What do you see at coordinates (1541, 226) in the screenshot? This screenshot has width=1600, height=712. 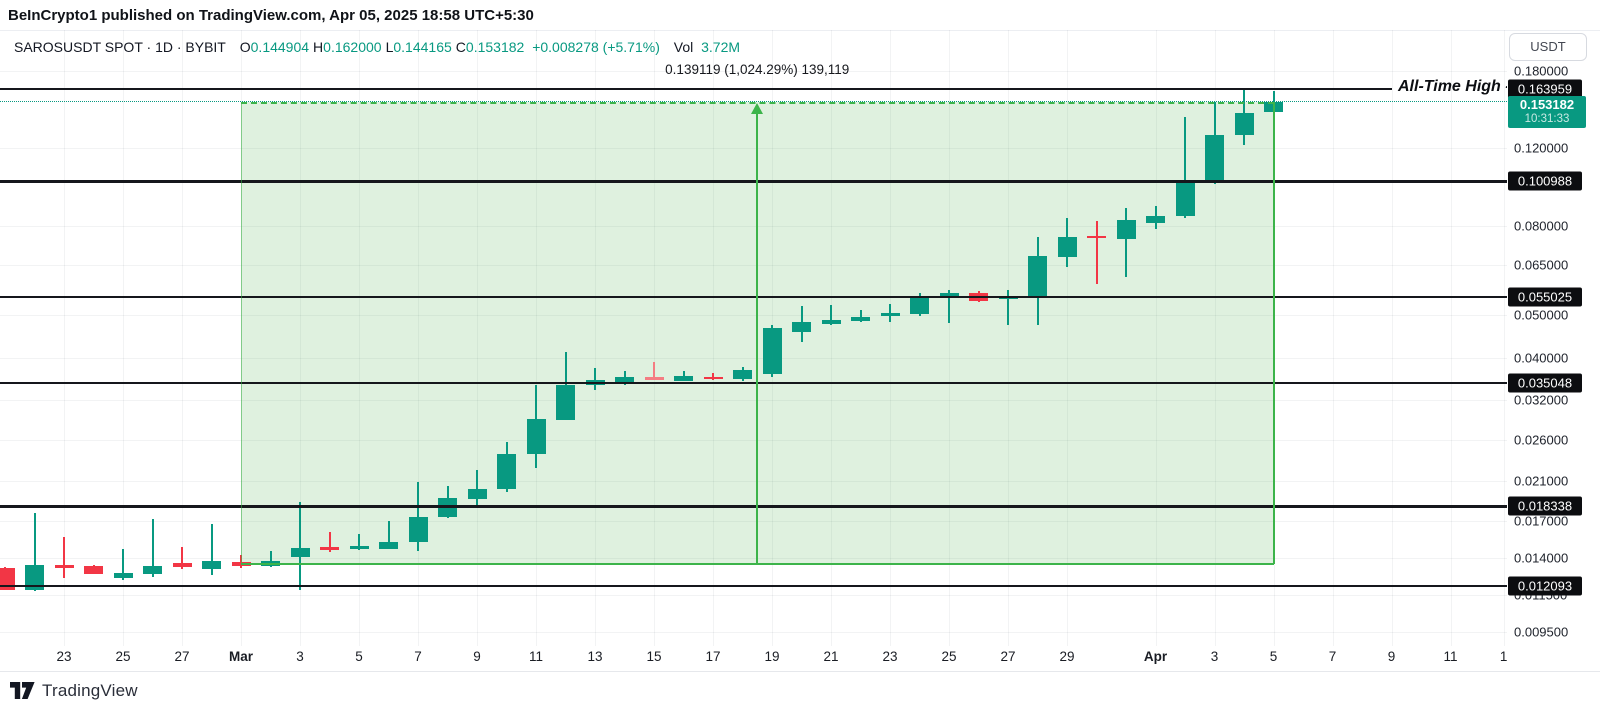 I see `price-axis-label: 0.080000` at bounding box center [1541, 226].